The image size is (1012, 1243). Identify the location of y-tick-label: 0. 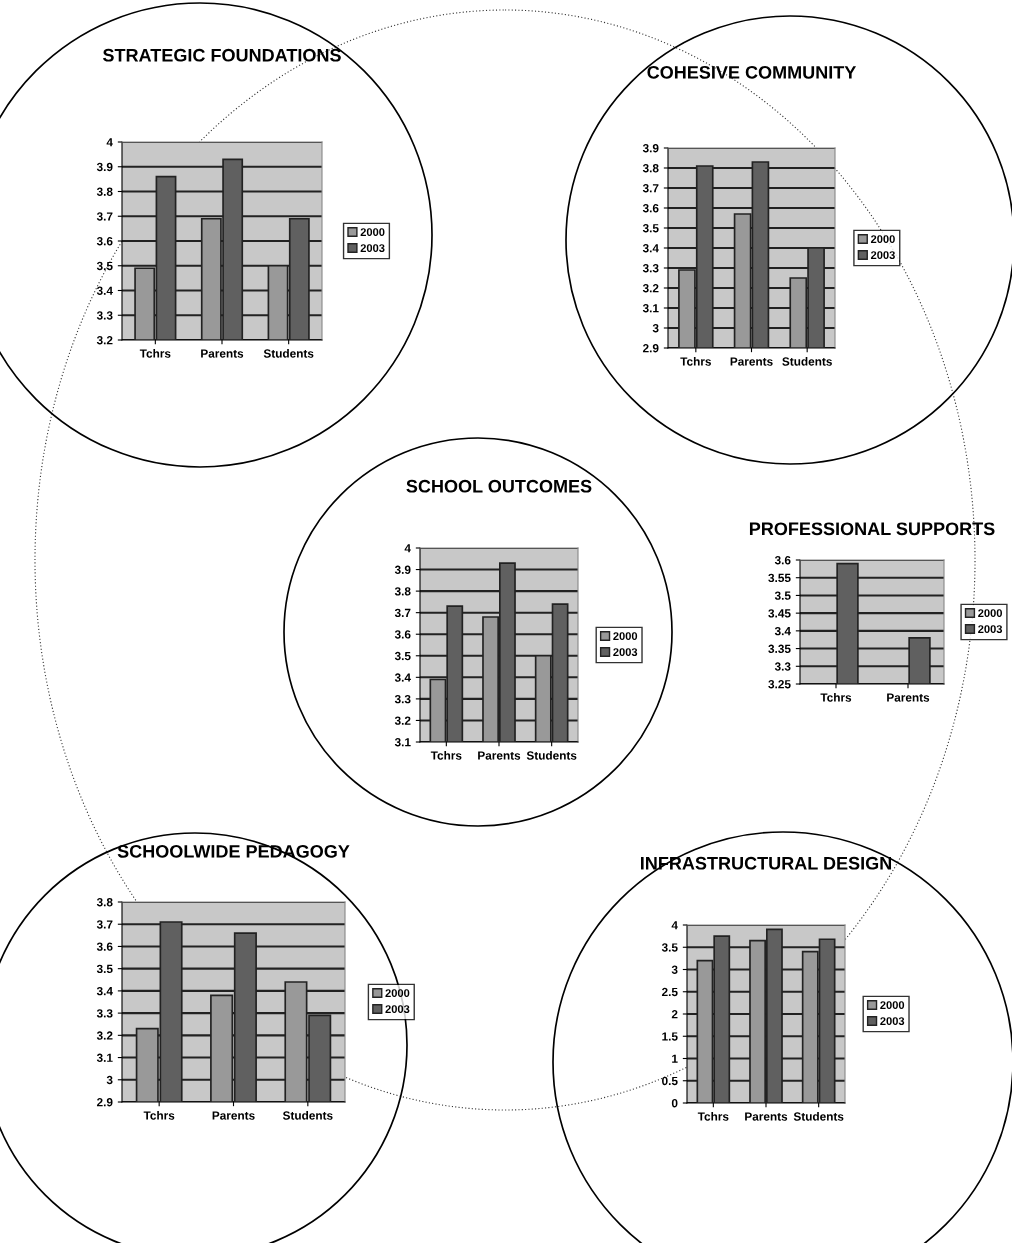
(674, 1103).